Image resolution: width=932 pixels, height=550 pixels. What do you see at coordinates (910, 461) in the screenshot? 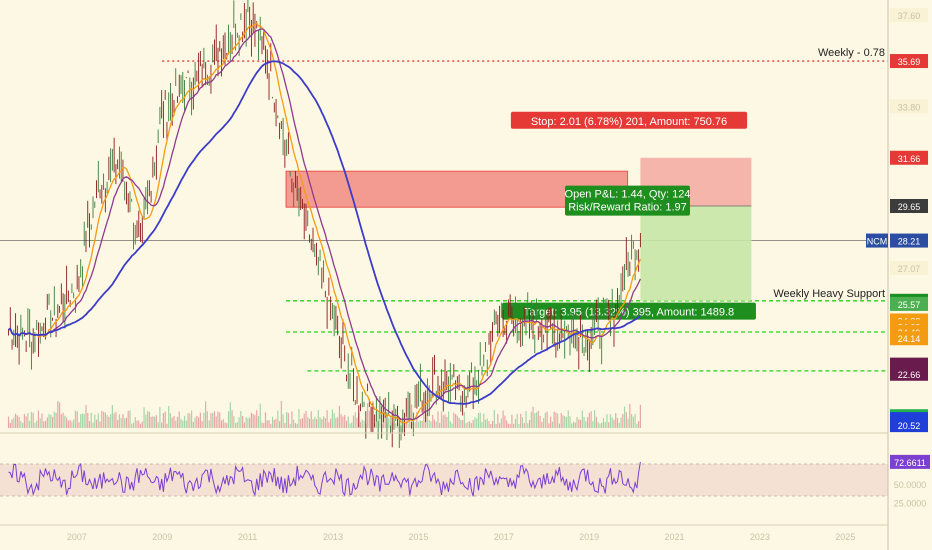
I see `rsi-current-bg` at bounding box center [910, 461].